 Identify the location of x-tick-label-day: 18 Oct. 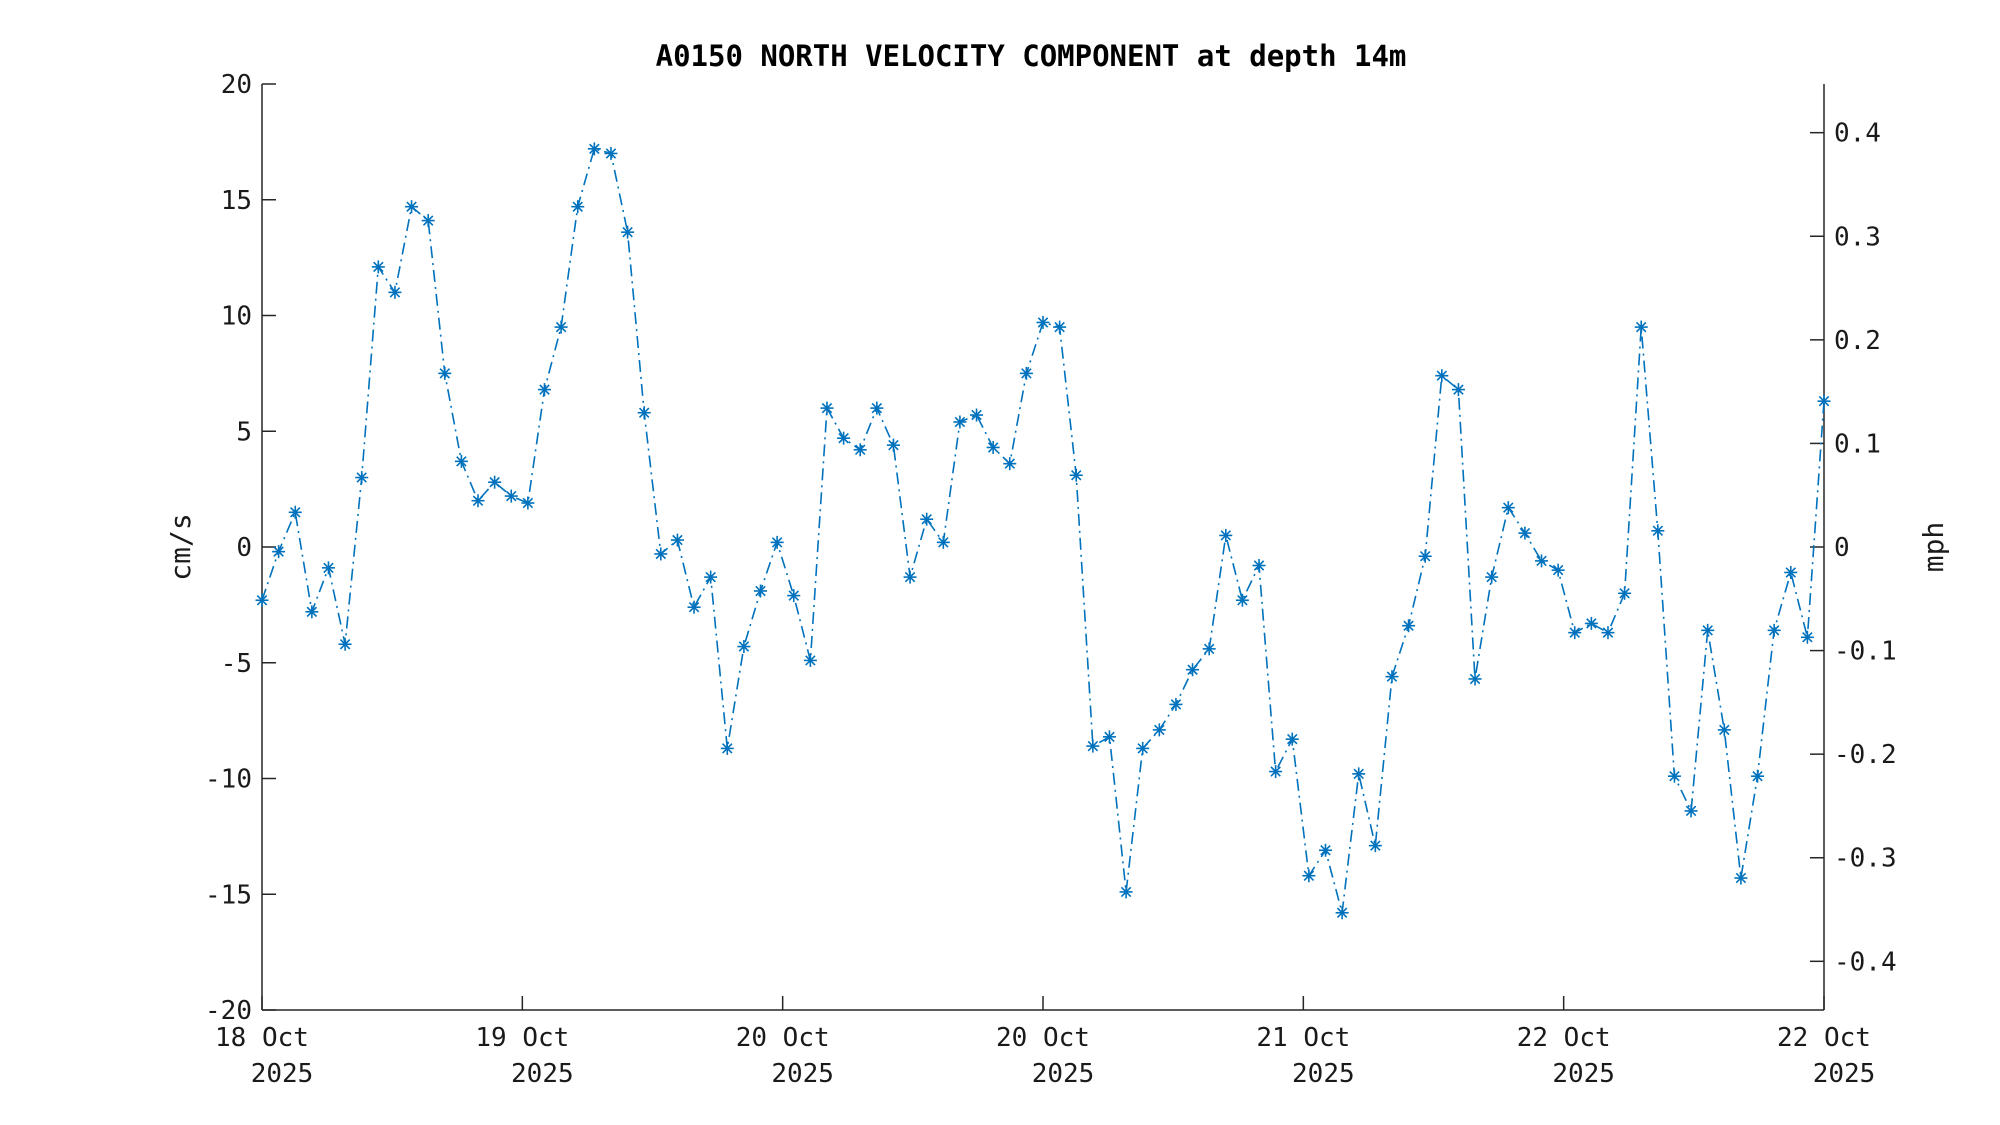
(262, 1038).